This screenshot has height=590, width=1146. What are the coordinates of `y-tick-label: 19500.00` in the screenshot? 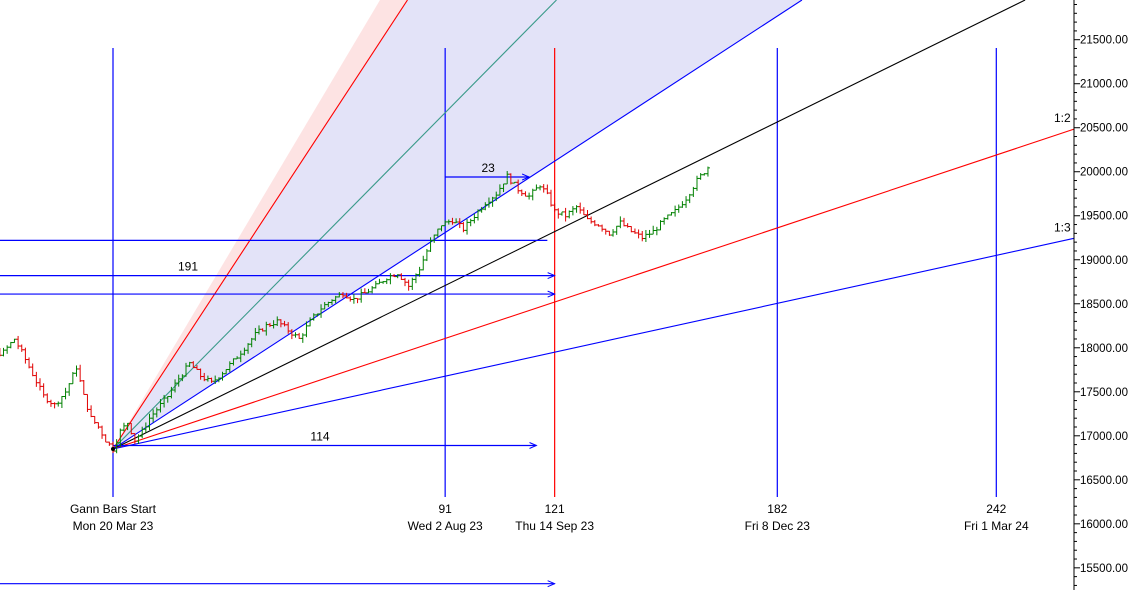 It's located at (1104, 217).